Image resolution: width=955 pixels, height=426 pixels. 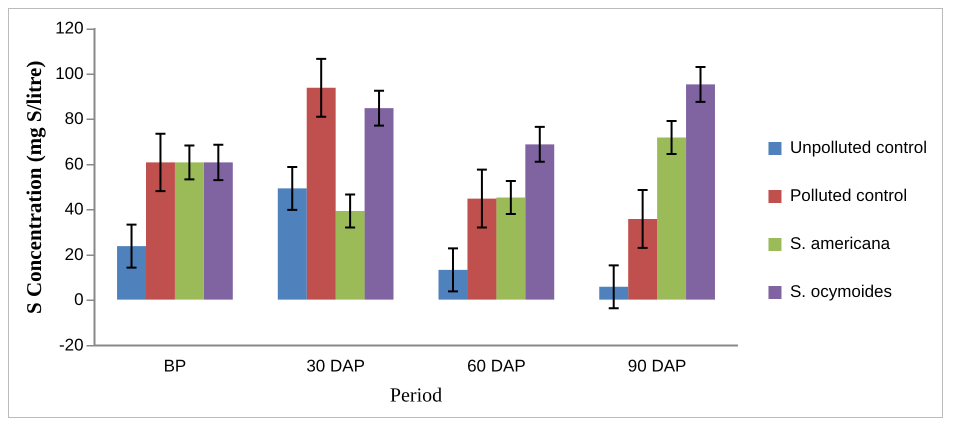 I want to click on y-tick-label: 80, so click(x=74, y=118).